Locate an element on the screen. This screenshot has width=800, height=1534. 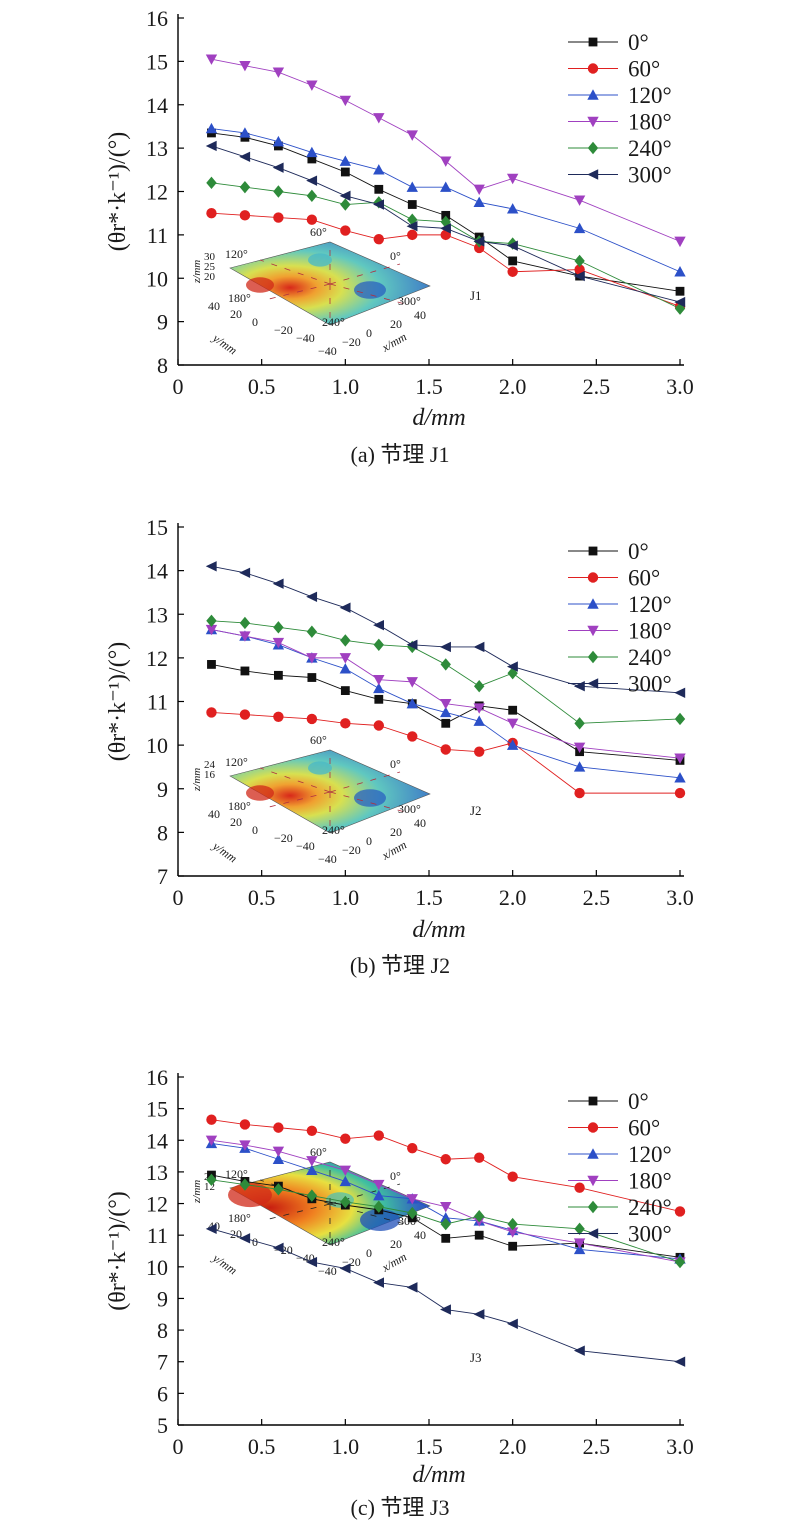
x-axis-label: d/mm is located at coordinates (438, 418).